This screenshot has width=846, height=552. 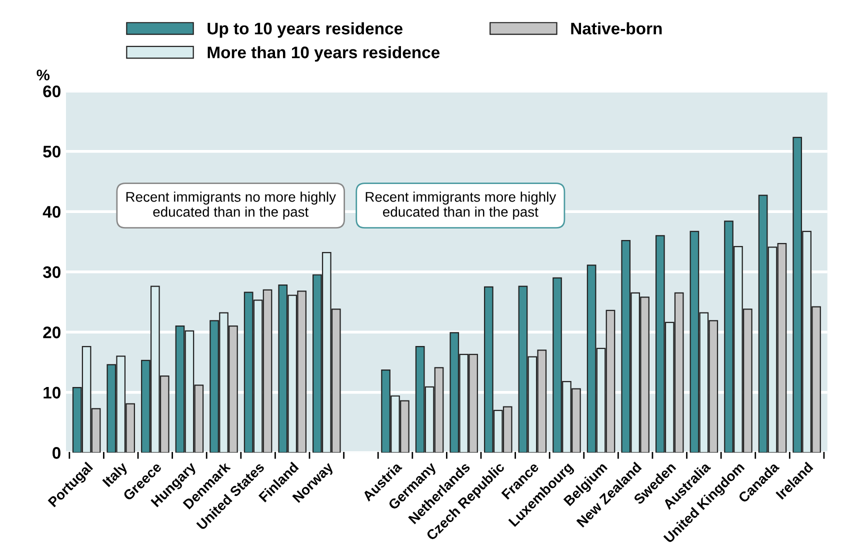 I want to click on y-tick-label: 10, so click(x=52, y=392).